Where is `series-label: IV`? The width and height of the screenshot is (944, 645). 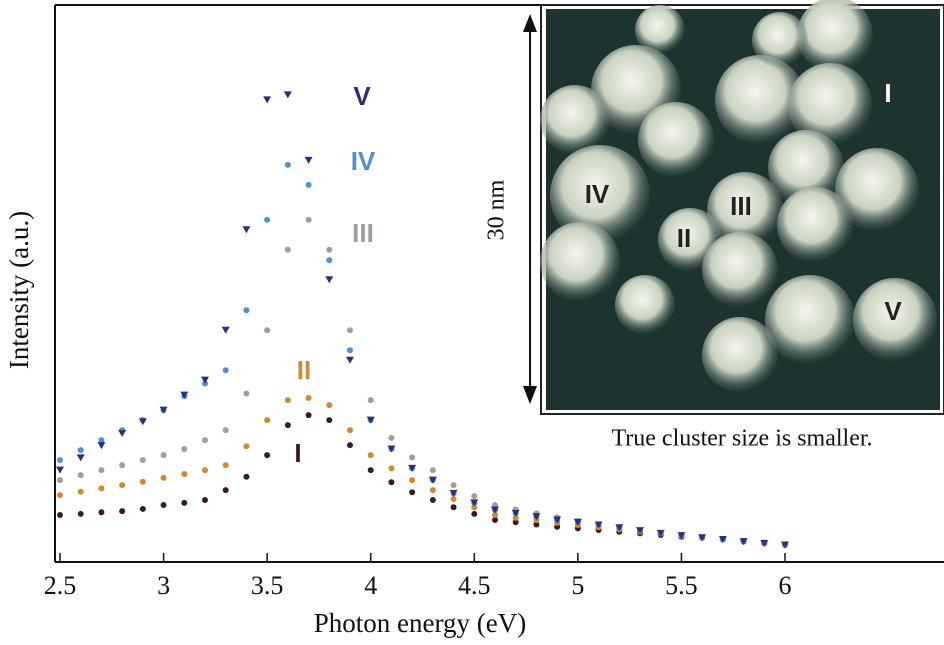
series-label: IV is located at coordinates (363, 161).